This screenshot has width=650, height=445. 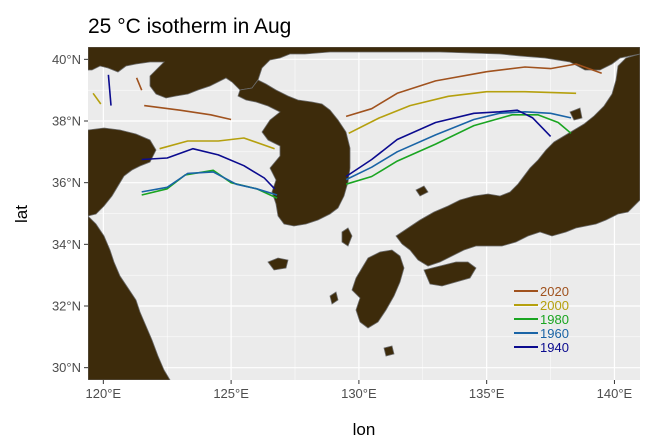 What do you see at coordinates (576, 114) in the screenshot?
I see `land-island-sado` at bounding box center [576, 114].